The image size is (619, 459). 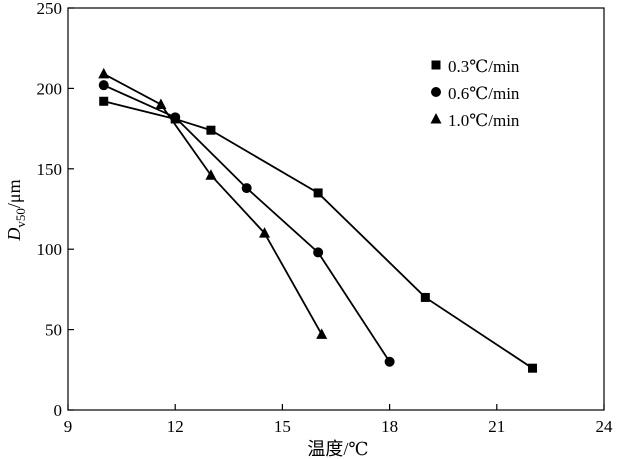 What do you see at coordinates (175, 426) in the screenshot?
I see `x-tick-label: 12` at bounding box center [175, 426].